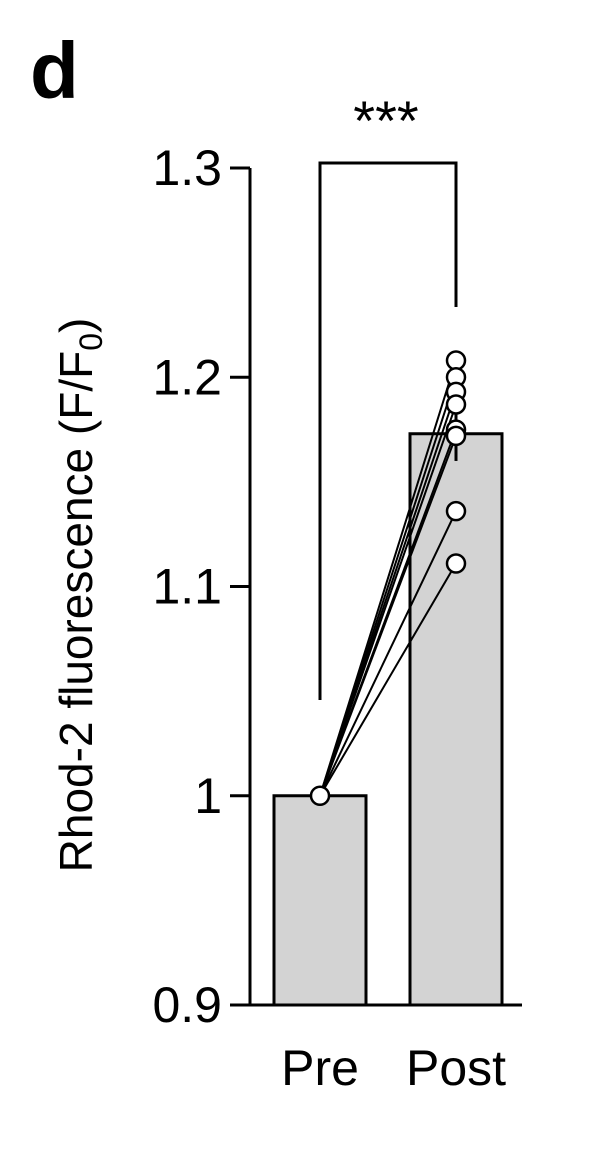 This screenshot has height=1176, width=592. What do you see at coordinates (187, 377) in the screenshot?
I see `y-tick-label: 1.2` at bounding box center [187, 377].